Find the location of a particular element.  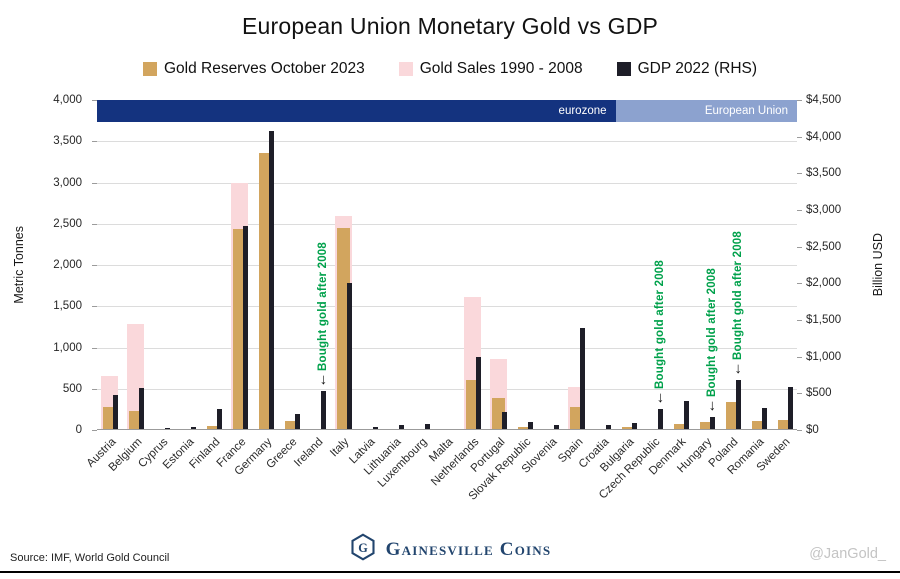

left-tick-label: 500 is located at coordinates (72, 388).